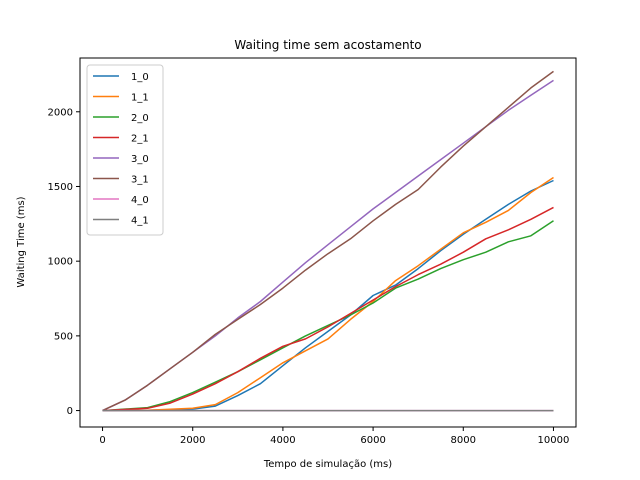  What do you see at coordinates (334, 436) in the screenshot?
I see `x-axis-ticks: 0 2000 4000 6000 8000 10000` at bounding box center [334, 436].